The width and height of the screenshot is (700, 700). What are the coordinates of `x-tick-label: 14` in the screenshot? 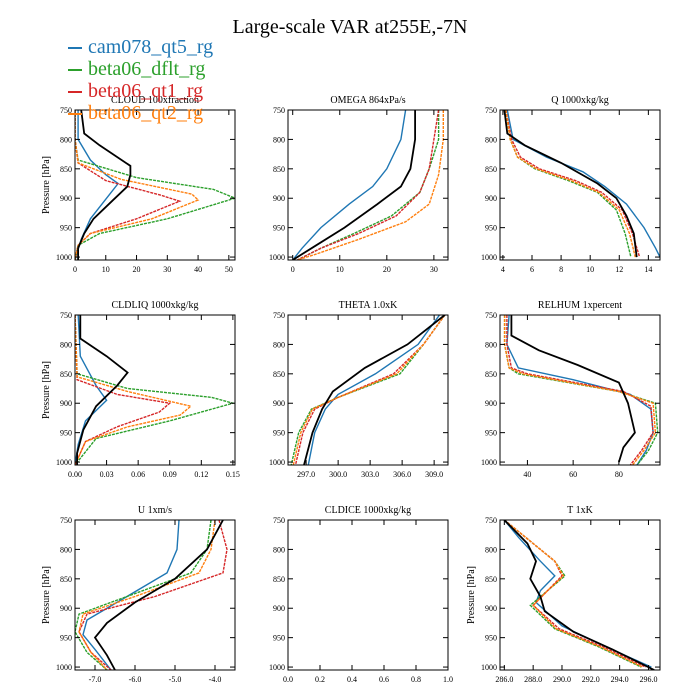 It's located at (648, 269).